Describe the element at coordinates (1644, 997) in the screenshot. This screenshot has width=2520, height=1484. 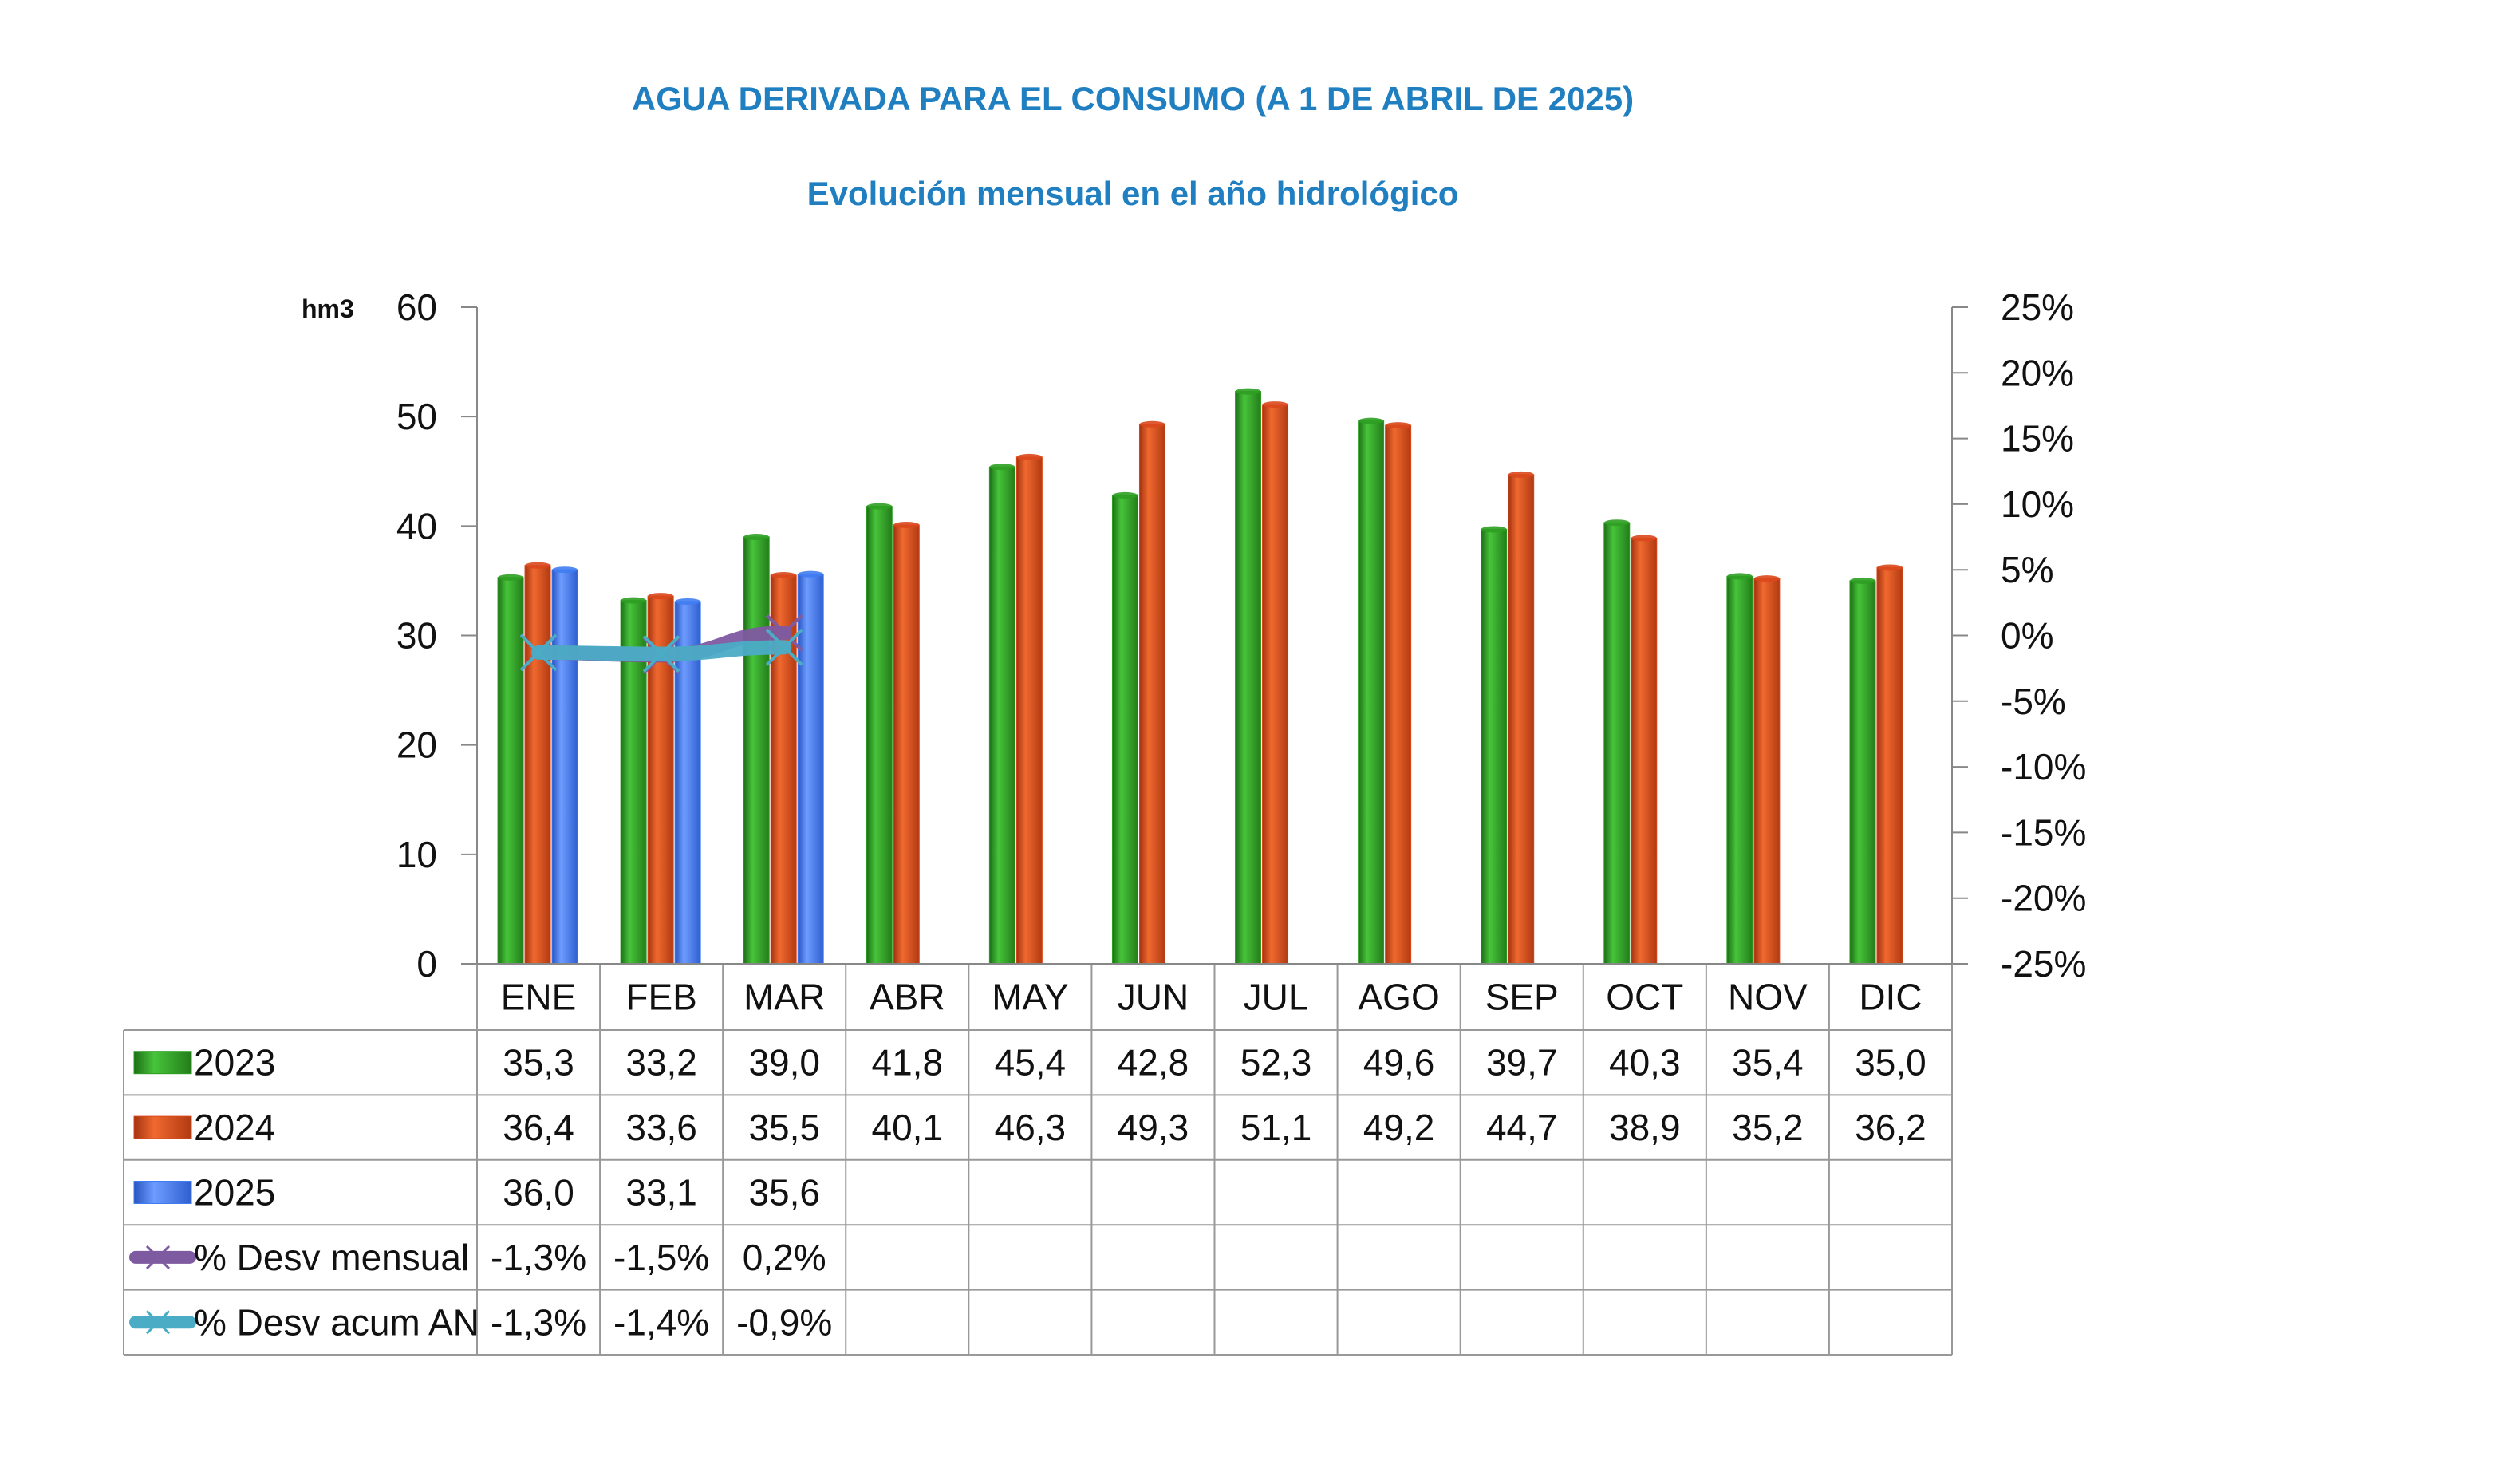
I see `x-tick-label: OCT` at that location.